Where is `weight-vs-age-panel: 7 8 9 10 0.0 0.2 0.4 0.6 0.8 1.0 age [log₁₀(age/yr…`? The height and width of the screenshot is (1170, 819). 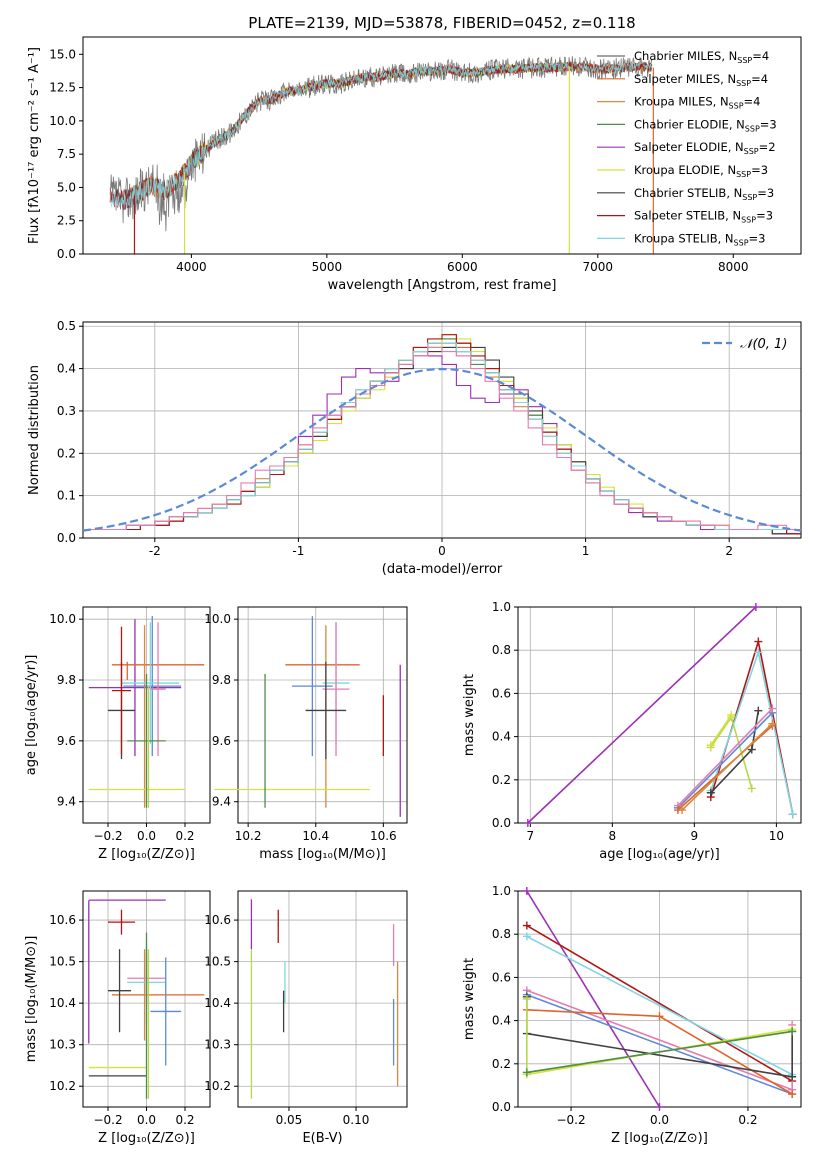
weight-vs-age-panel: 7 8 9 10 0.0 0.2 0.4 0.6 0.8 1.0 age [log₁₀(age/yr… is located at coordinates (632, 731).